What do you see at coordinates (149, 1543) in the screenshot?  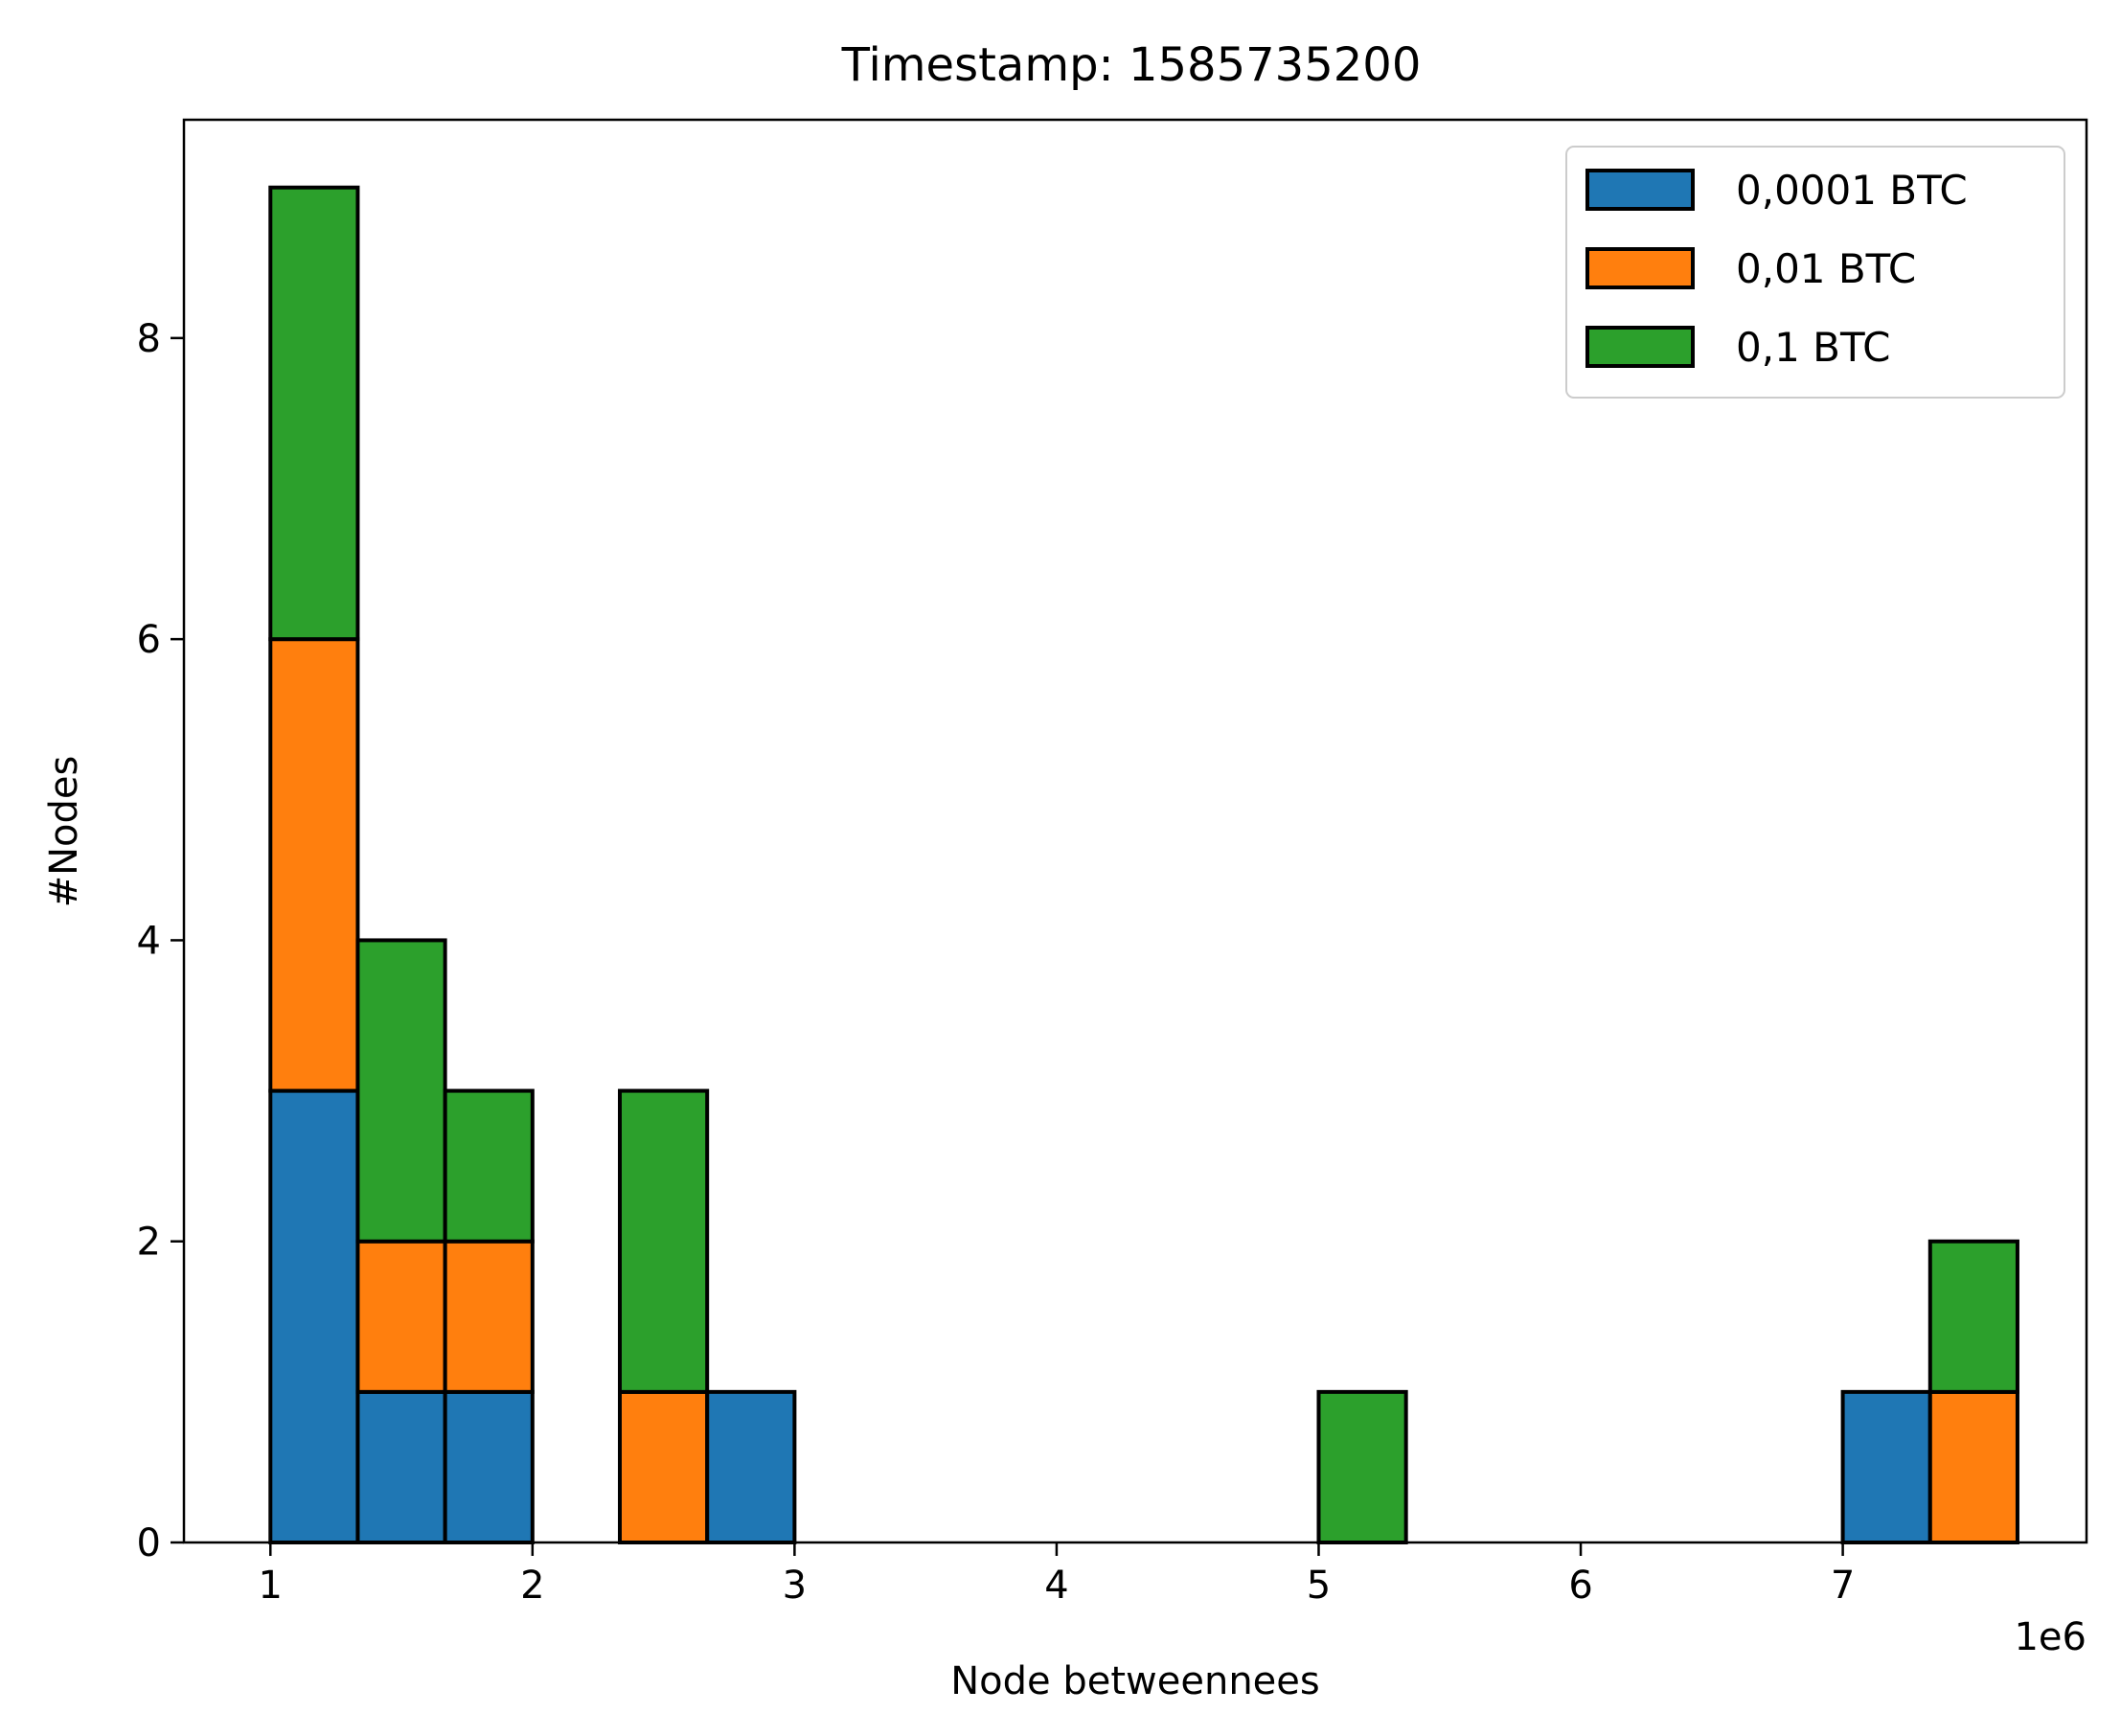 I see `y-tick-label: 0` at bounding box center [149, 1543].